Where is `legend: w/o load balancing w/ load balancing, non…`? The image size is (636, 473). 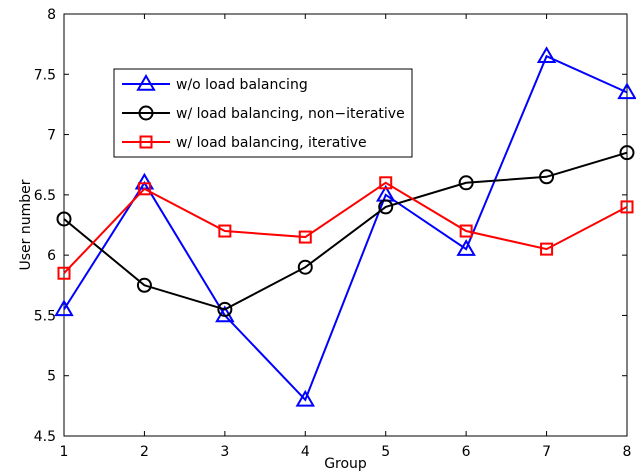 legend: w/o load balancing w/ load balancing, non… is located at coordinates (263, 113).